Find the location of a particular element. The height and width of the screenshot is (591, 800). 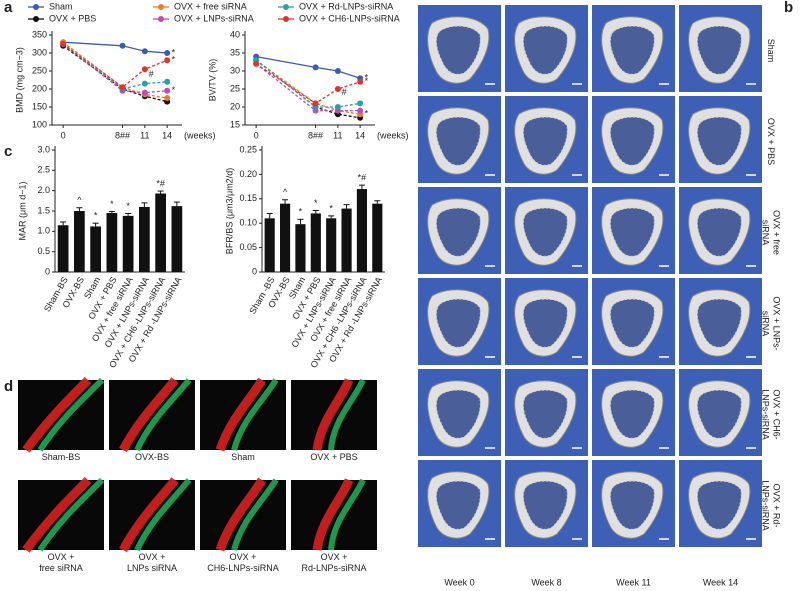

caption-line: OVX + is located at coordinates (152, 557).